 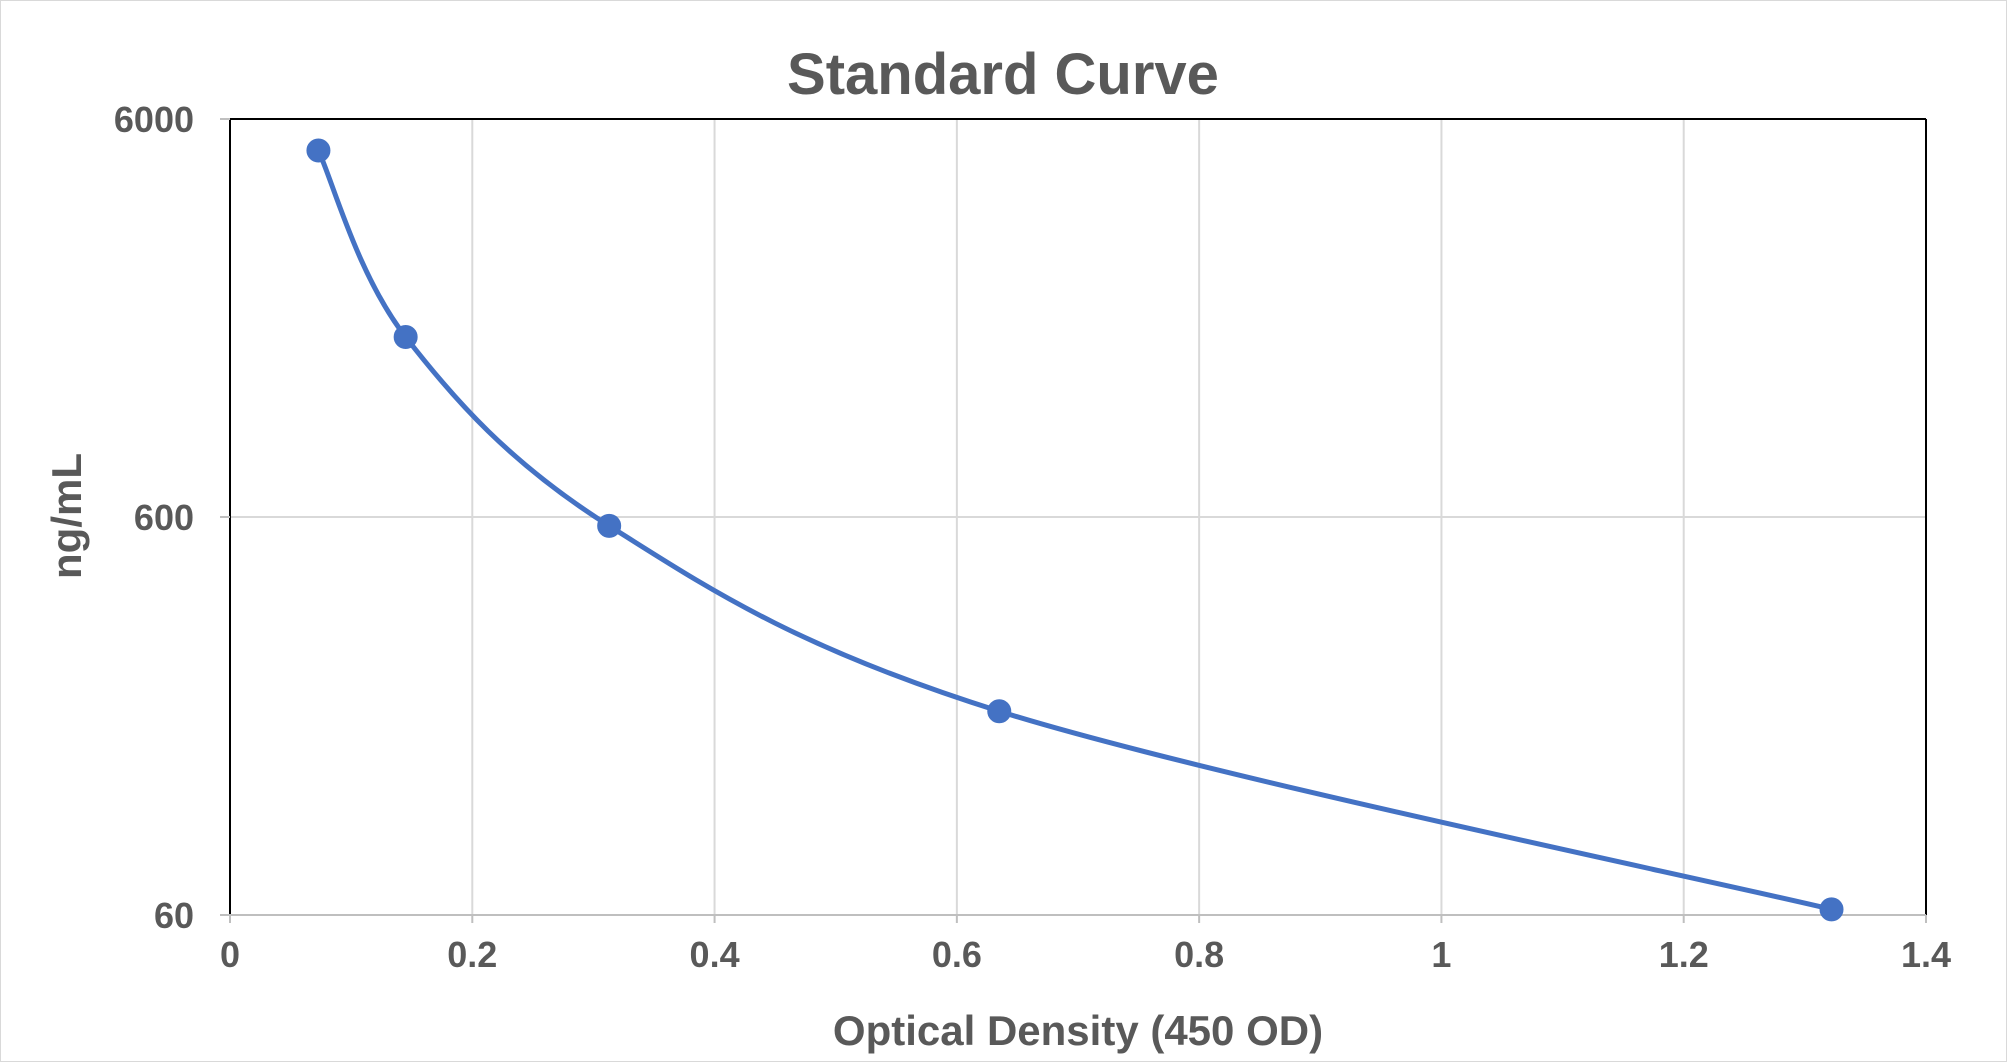 I want to click on y-axis-title: ng/mL, so click(x=66, y=516).